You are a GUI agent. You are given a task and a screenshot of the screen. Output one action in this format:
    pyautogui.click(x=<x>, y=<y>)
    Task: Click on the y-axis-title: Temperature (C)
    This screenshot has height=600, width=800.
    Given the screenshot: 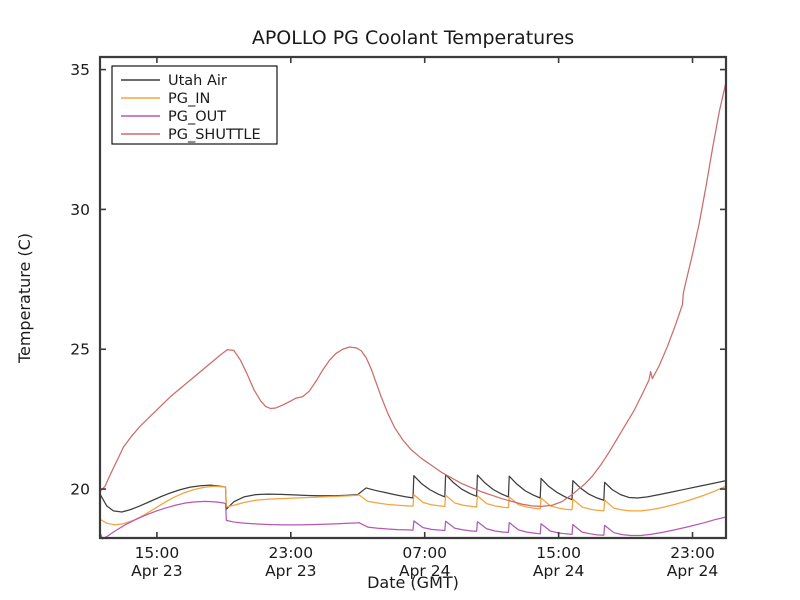 What is the action you would take?
    pyautogui.click(x=24, y=298)
    